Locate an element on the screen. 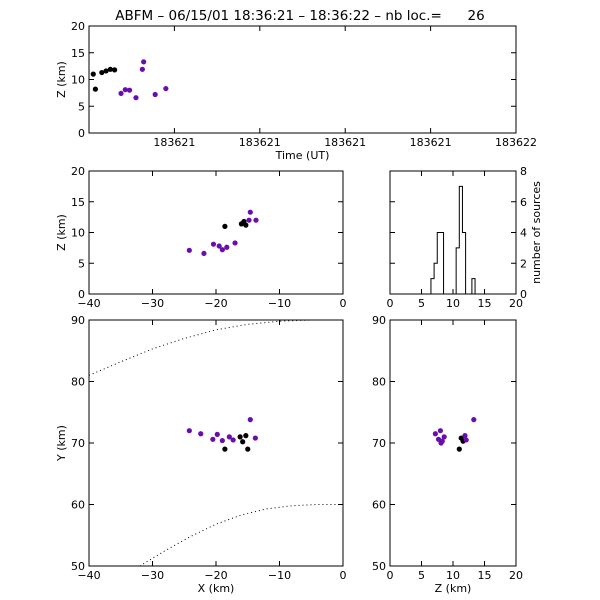 The height and width of the screenshot is (600, 600). y-axis-label: Y (km) is located at coordinates (61, 443).